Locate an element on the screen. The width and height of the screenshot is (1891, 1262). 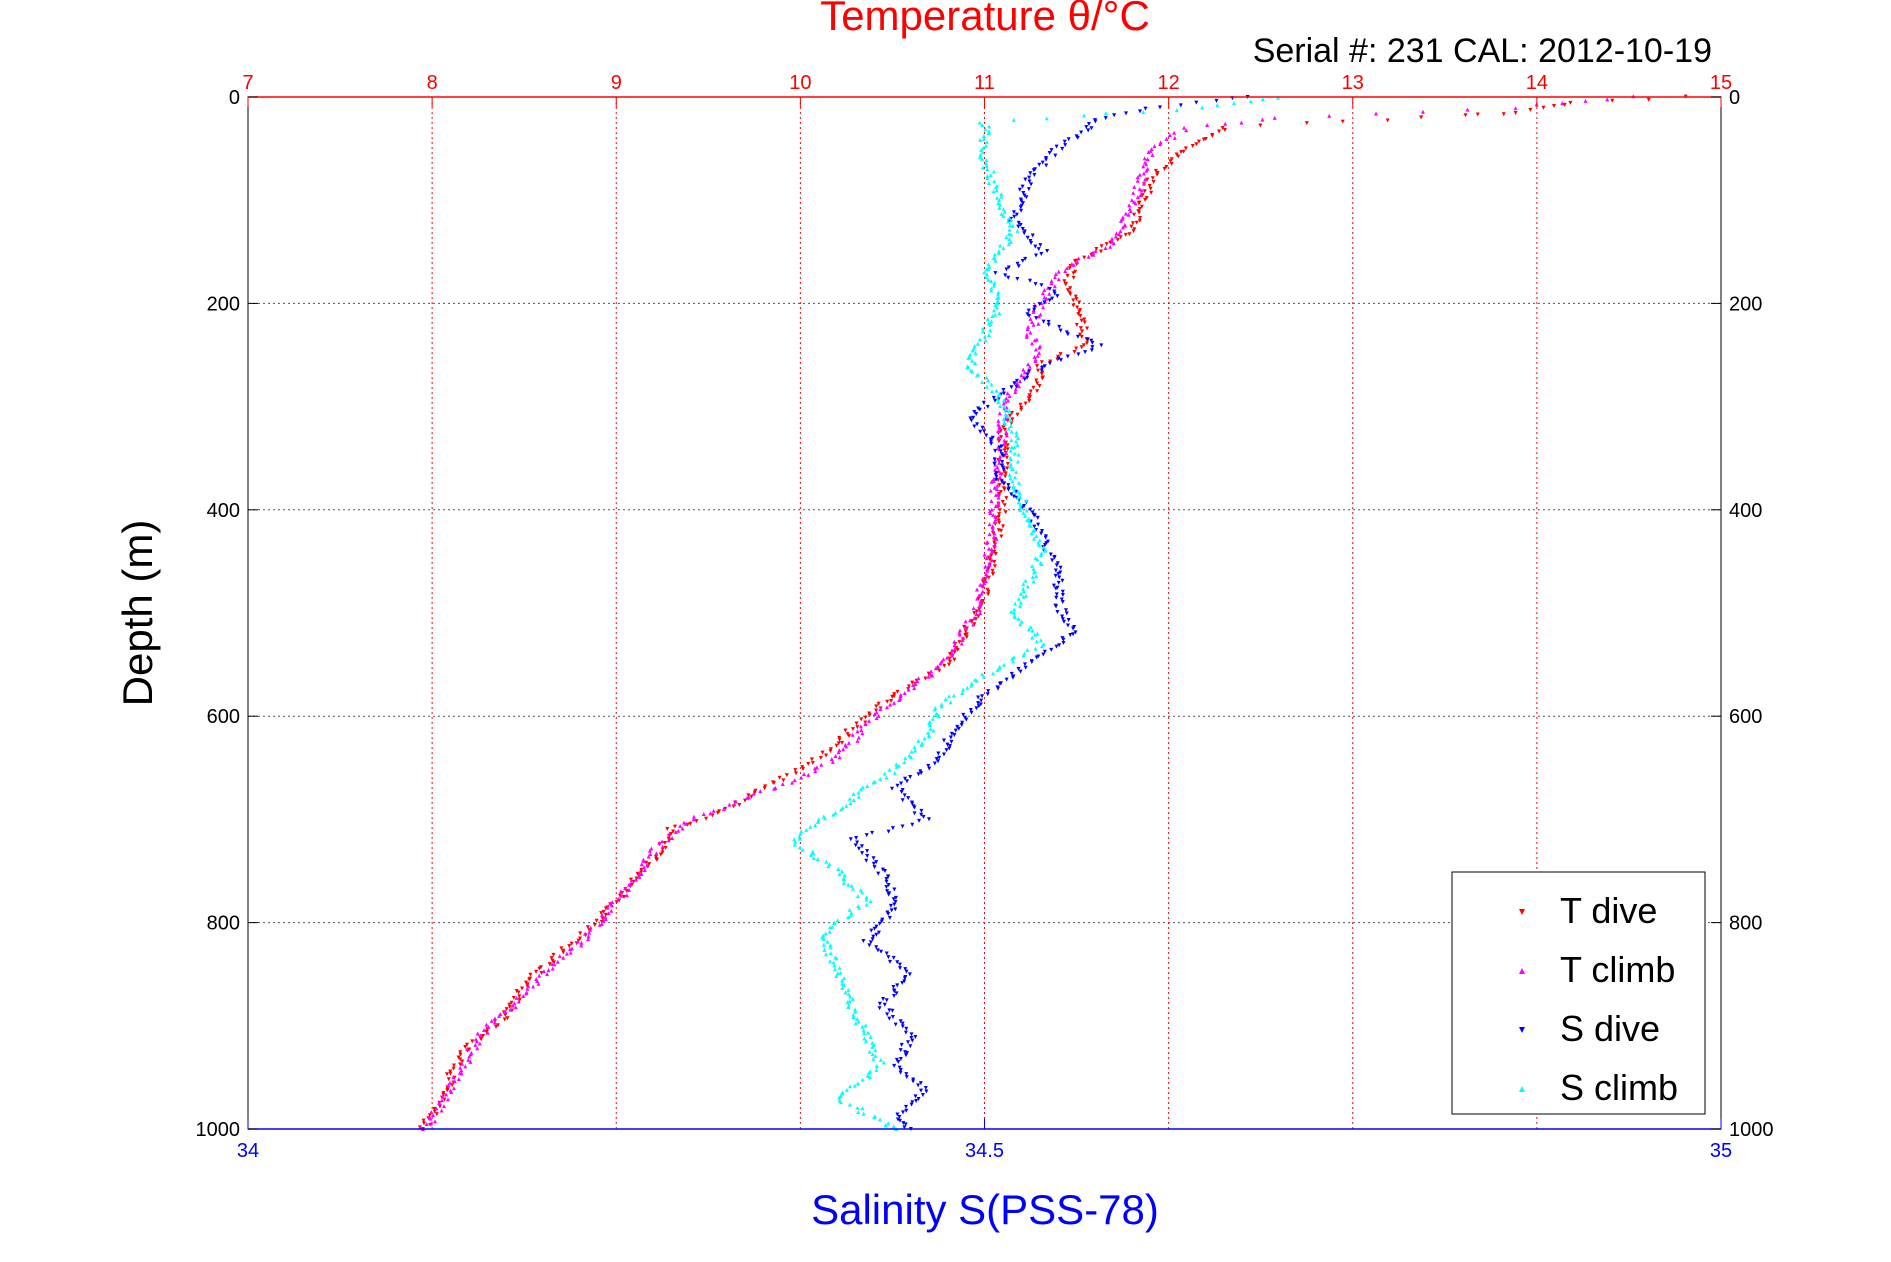
y-tick-label-right: 1000 is located at coordinates (1751, 1130).